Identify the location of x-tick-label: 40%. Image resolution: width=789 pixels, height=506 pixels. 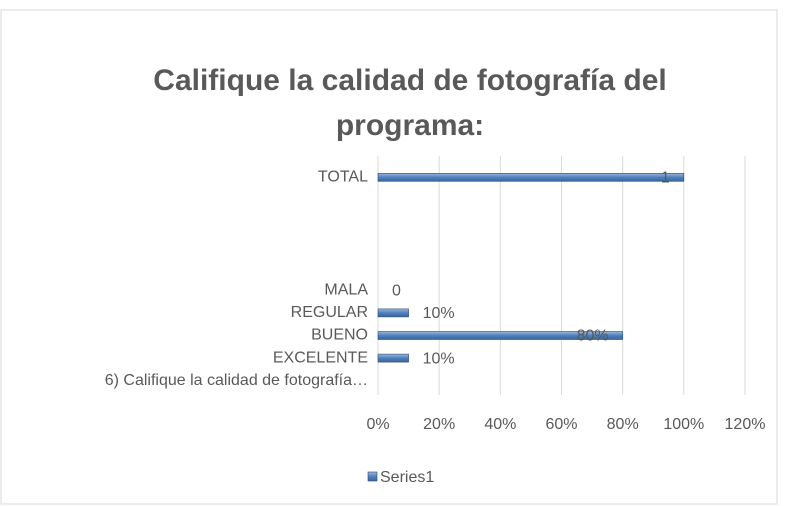
(500, 424).